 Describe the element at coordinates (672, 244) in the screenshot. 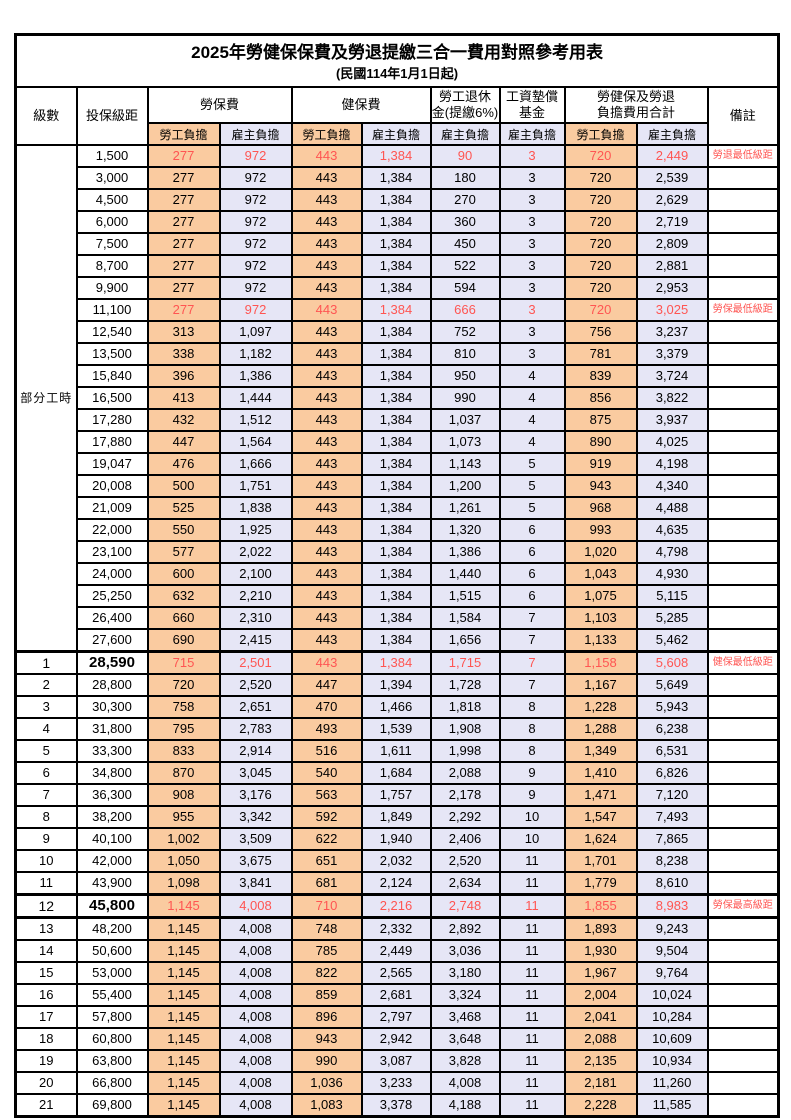

I see `cell-total-employer: 2,809` at that location.